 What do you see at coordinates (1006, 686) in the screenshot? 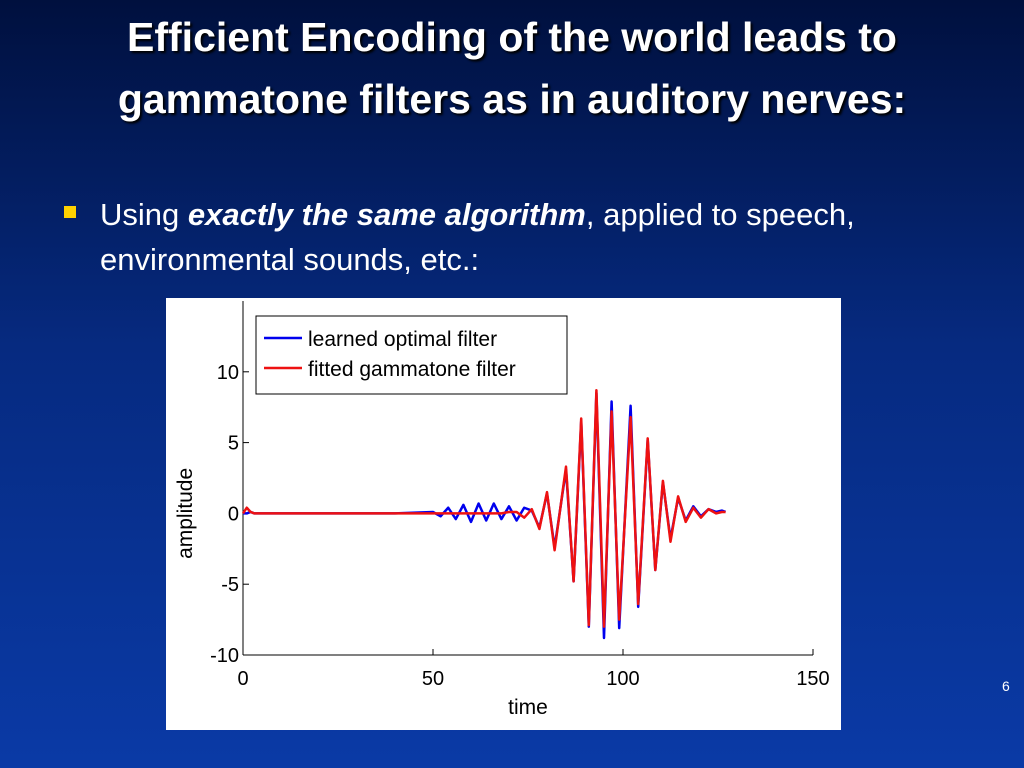
I see `page-number: 6` at bounding box center [1006, 686].